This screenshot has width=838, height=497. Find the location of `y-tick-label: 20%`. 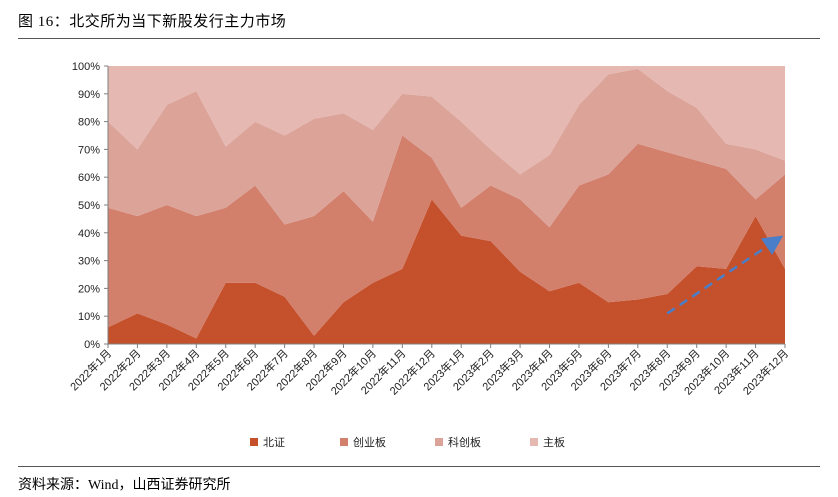

y-tick-label: 20% is located at coordinates (89, 289).